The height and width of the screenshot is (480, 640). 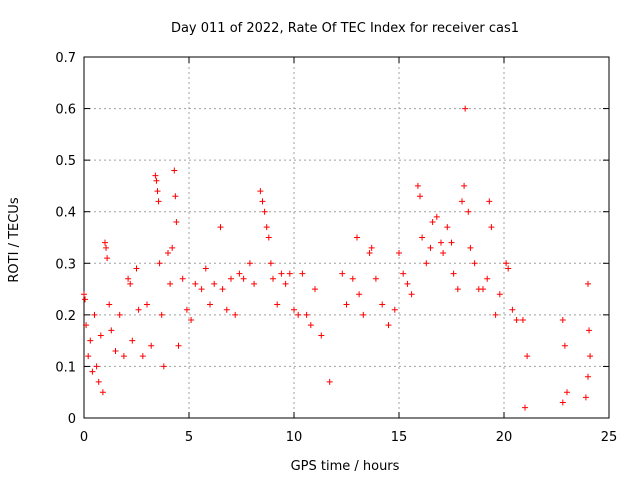 I want to click on y-tick-label: 0.2, so click(x=65, y=316).